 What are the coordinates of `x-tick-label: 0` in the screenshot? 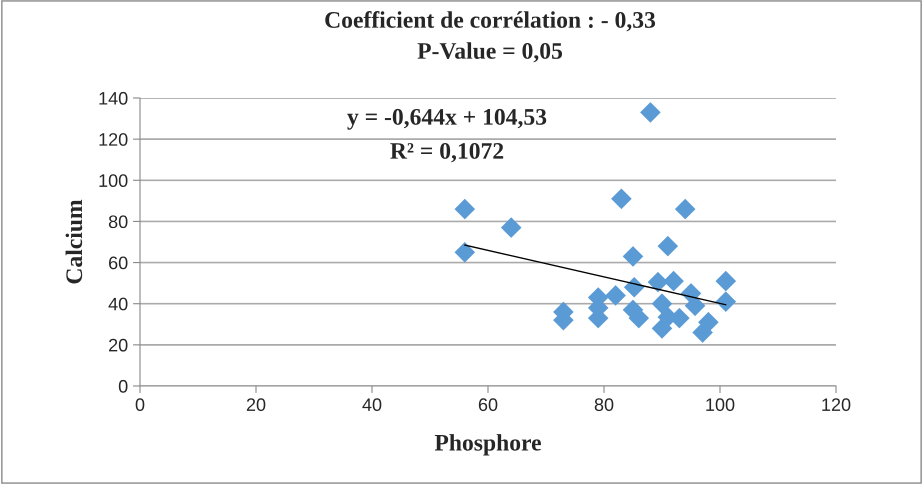 It's located at (140, 405).